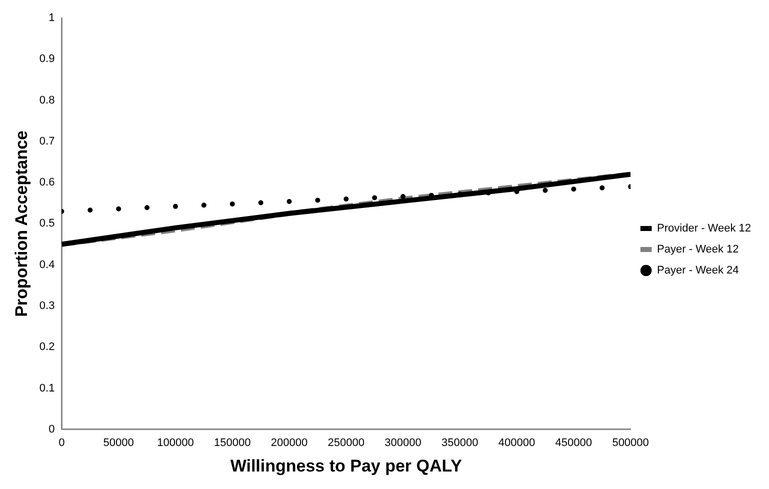 This screenshot has height=489, width=769. Describe the element at coordinates (47, 306) in the screenshot. I see `y-tick-label: 0.3` at that location.